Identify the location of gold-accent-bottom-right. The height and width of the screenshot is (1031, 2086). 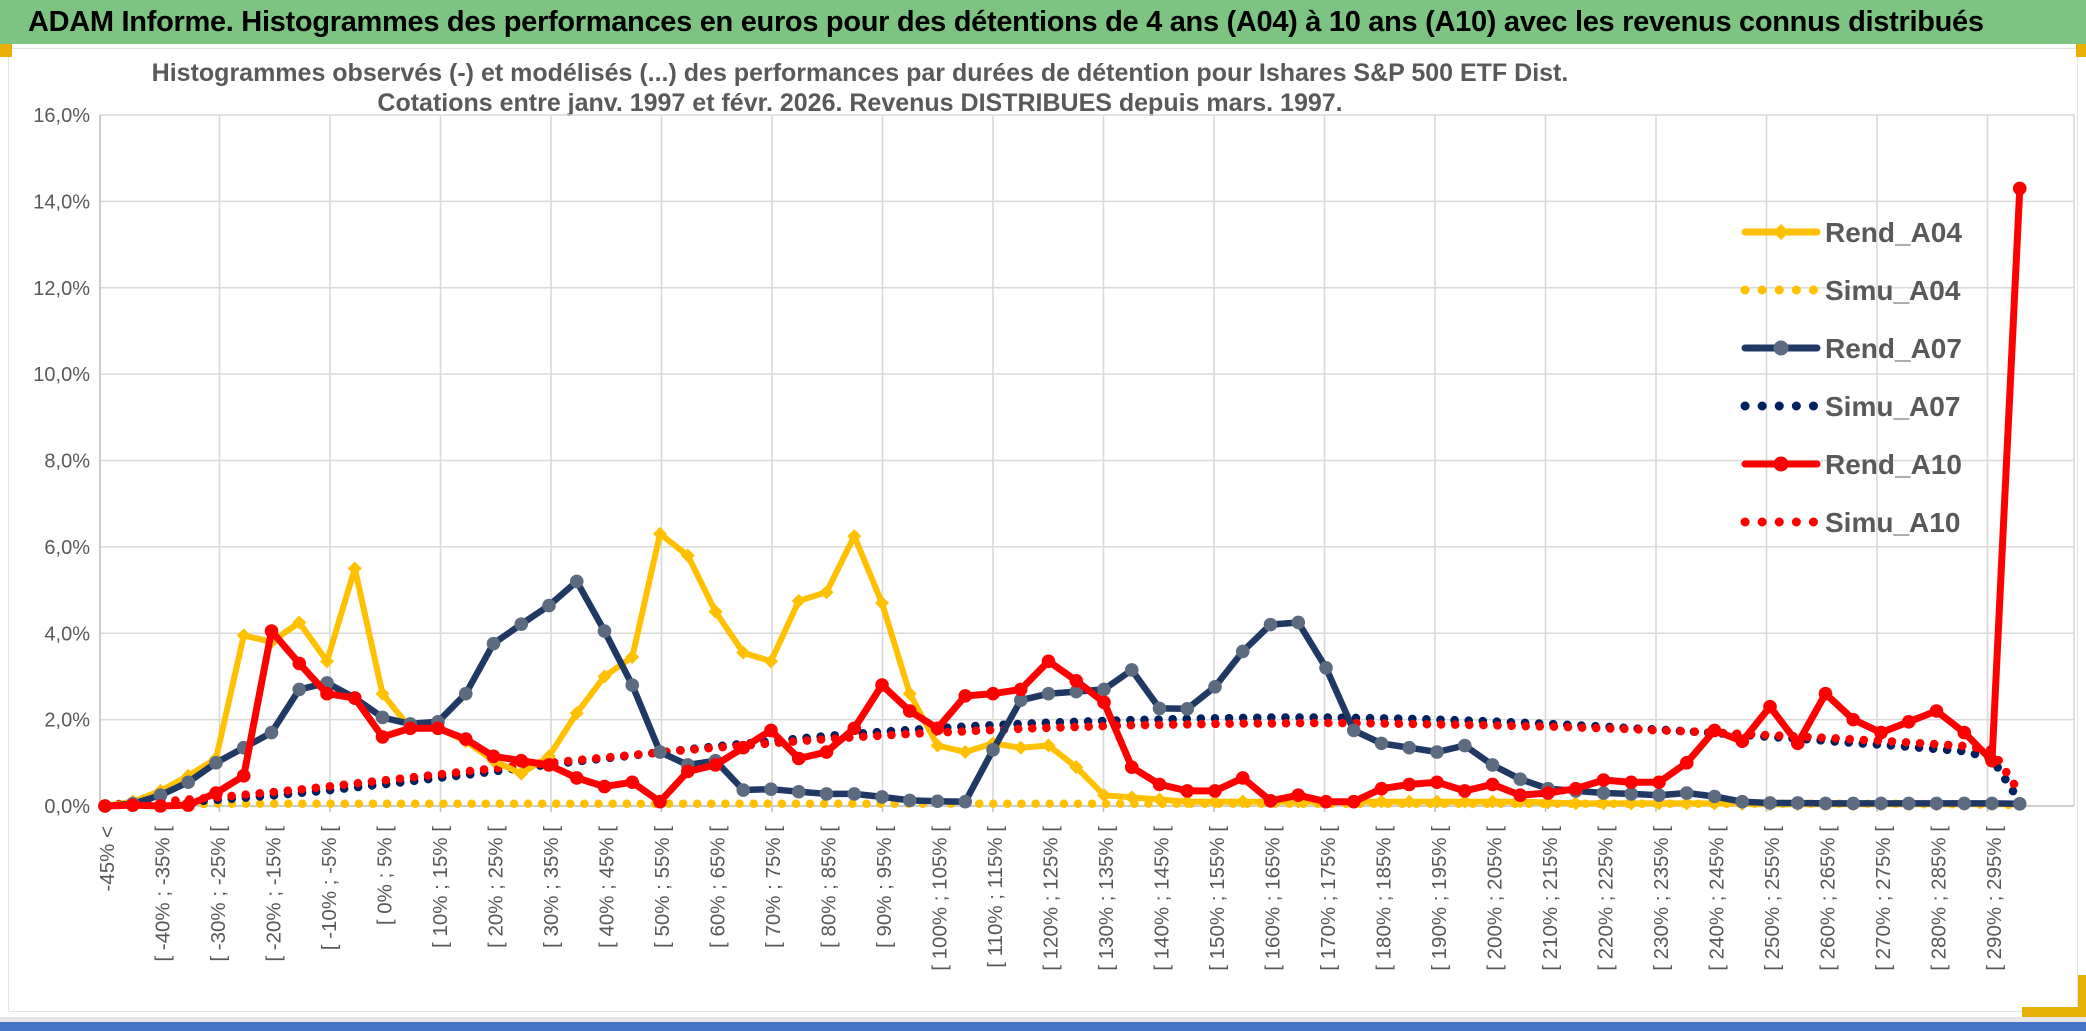
(2054, 1012).